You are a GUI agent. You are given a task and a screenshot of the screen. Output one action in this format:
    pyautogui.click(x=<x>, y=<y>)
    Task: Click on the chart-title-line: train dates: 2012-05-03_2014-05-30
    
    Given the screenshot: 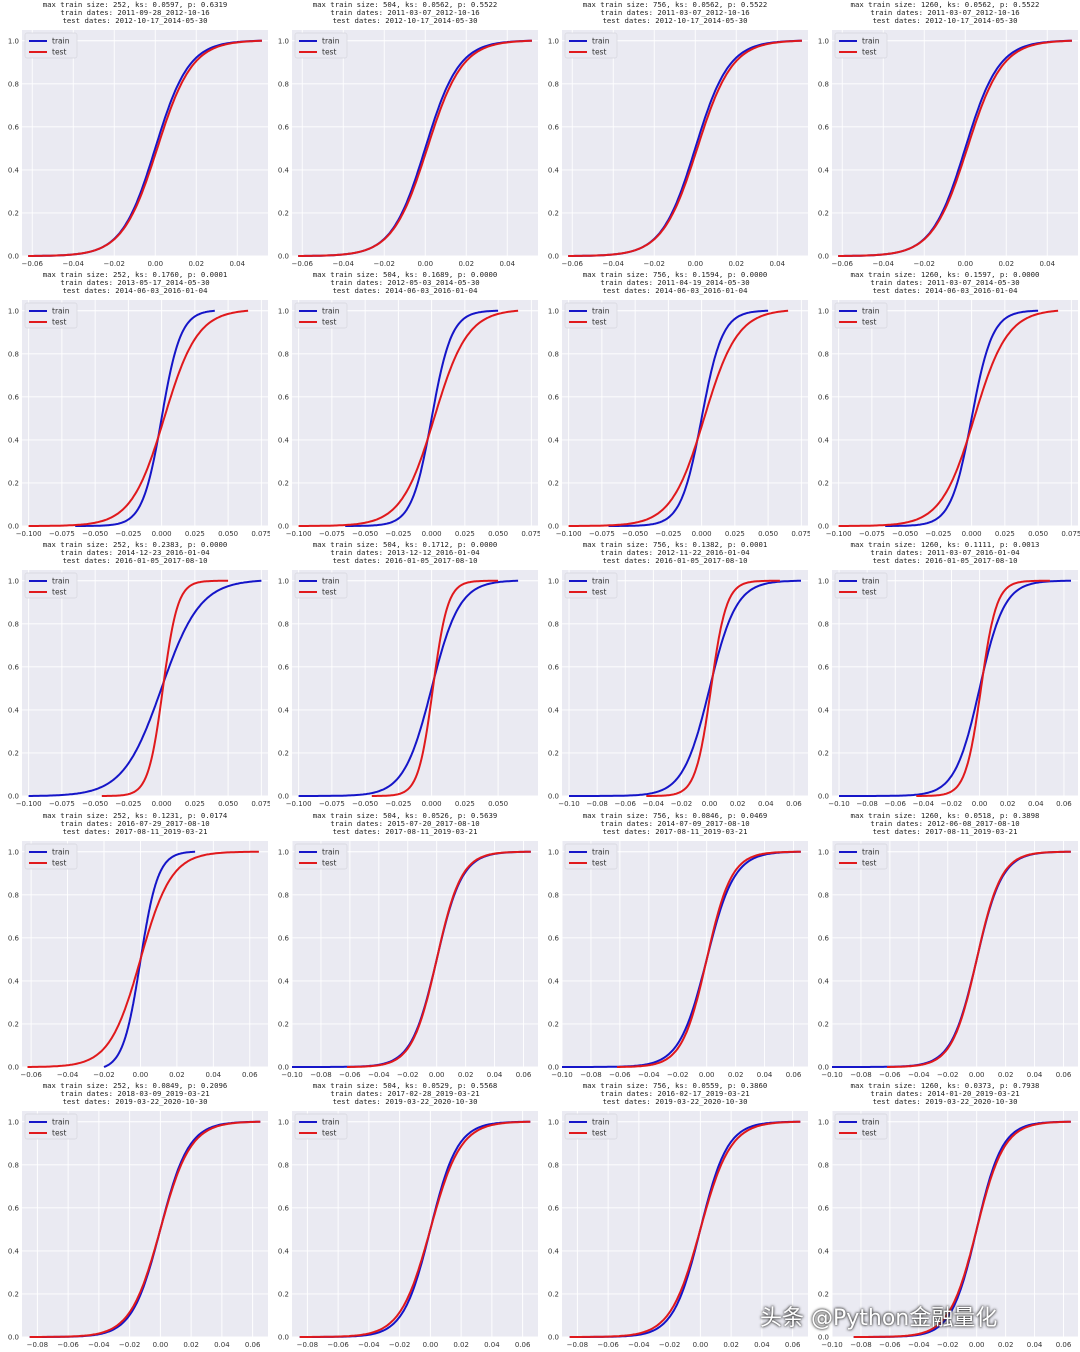 What is the action you would take?
    pyautogui.click(x=405, y=282)
    